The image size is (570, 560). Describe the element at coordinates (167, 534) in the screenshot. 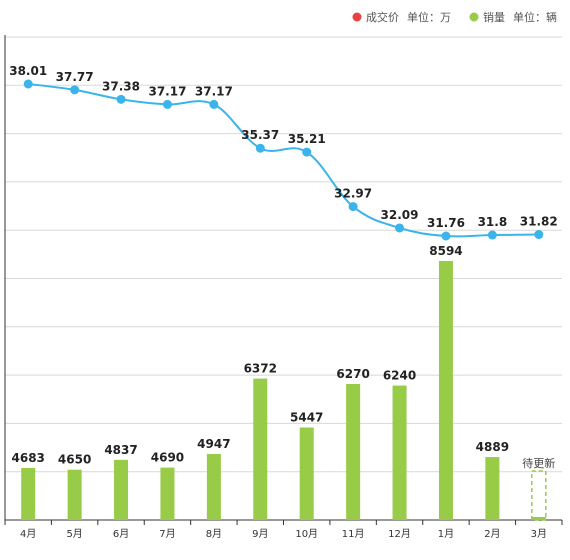

I see `x-tick-label: 7月` at that location.